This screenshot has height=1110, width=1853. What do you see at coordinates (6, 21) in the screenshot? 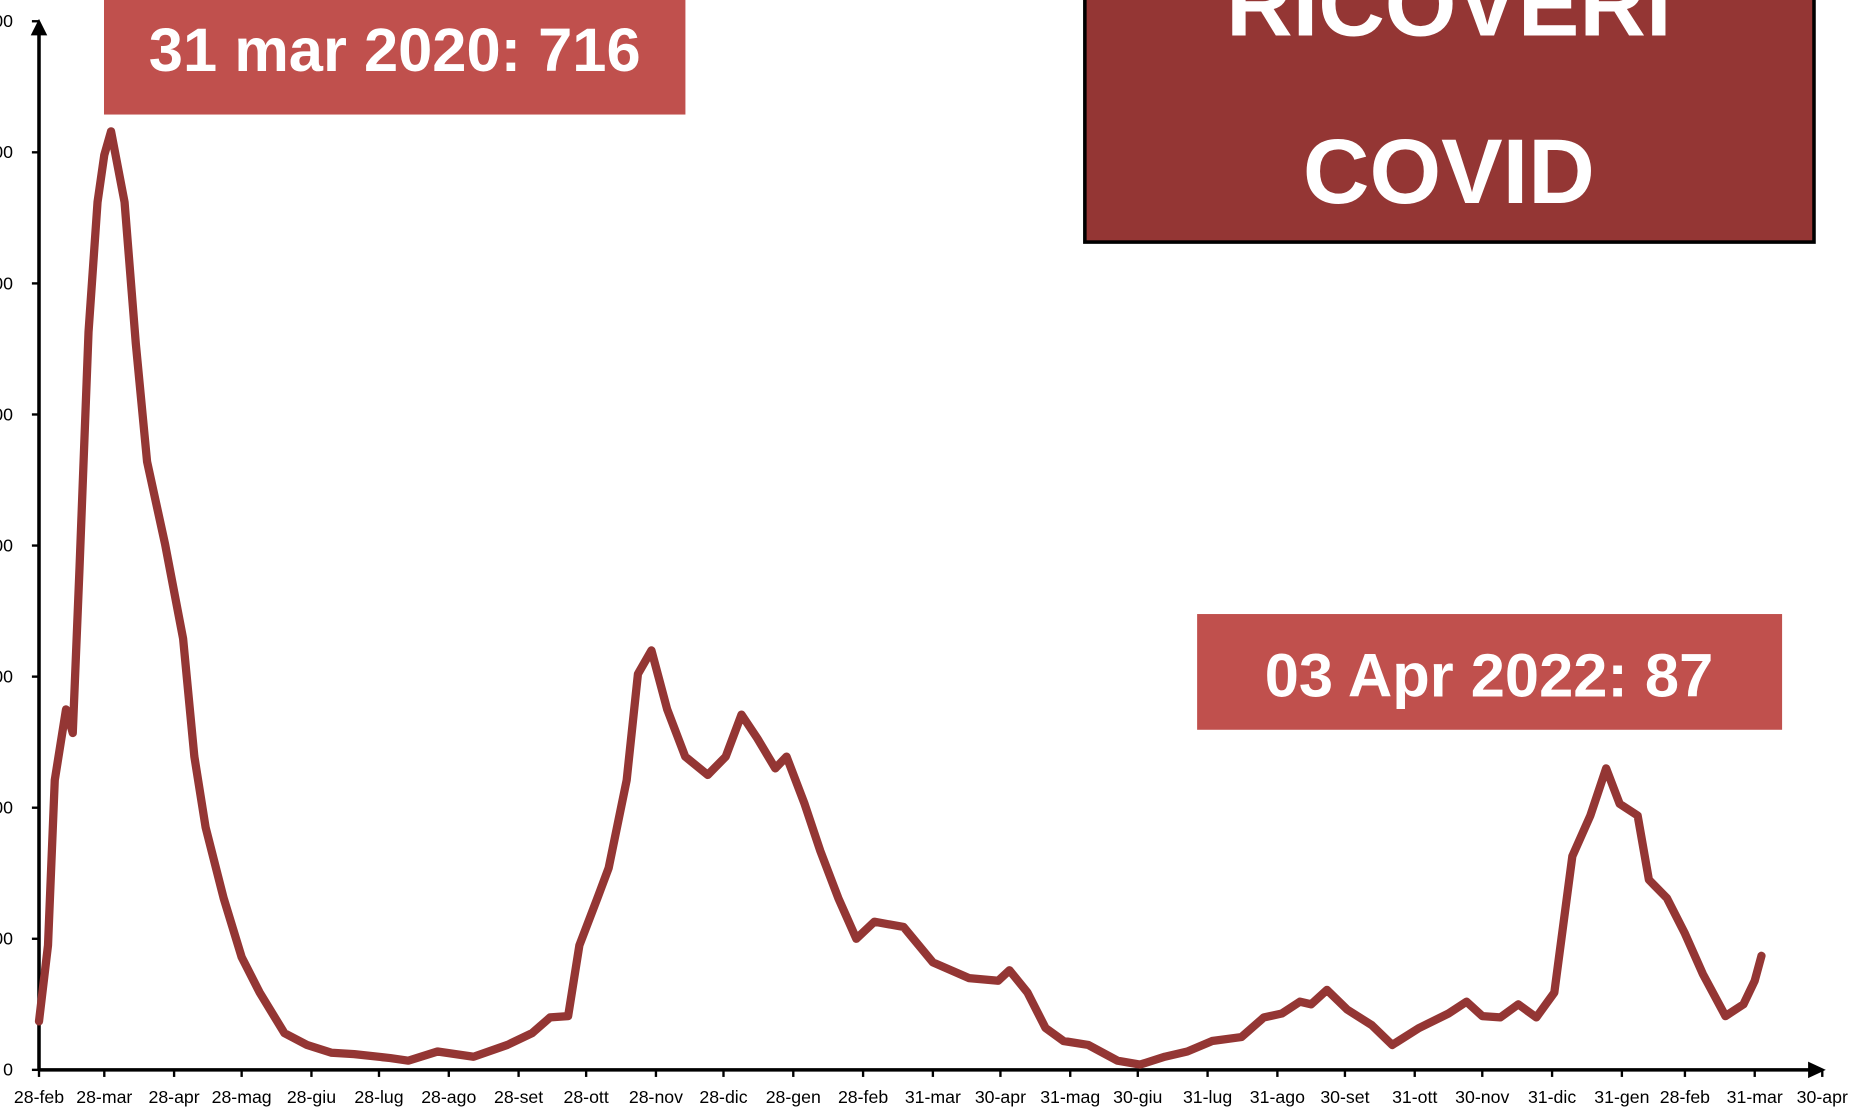
I see `y-tick-label: 800` at bounding box center [6, 21].